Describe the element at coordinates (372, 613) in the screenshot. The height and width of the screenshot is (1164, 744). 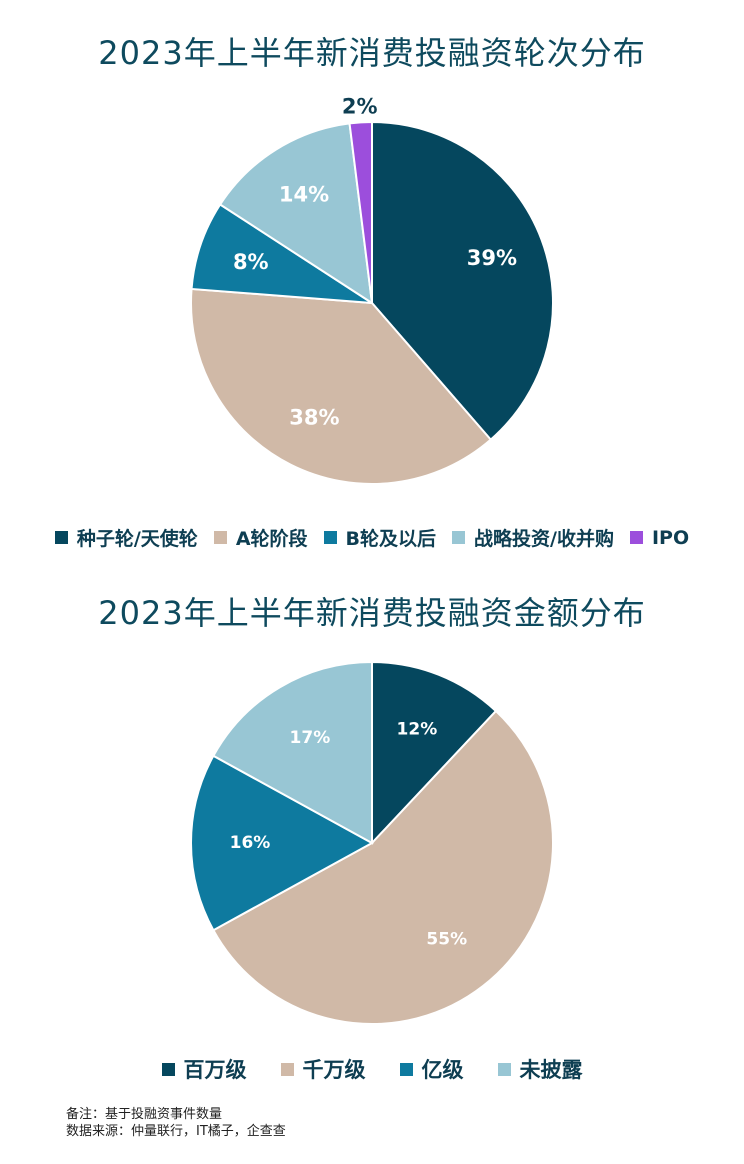
I see `chart-title-amounts: 2023年上半年新消费投融资金额分布` at that location.